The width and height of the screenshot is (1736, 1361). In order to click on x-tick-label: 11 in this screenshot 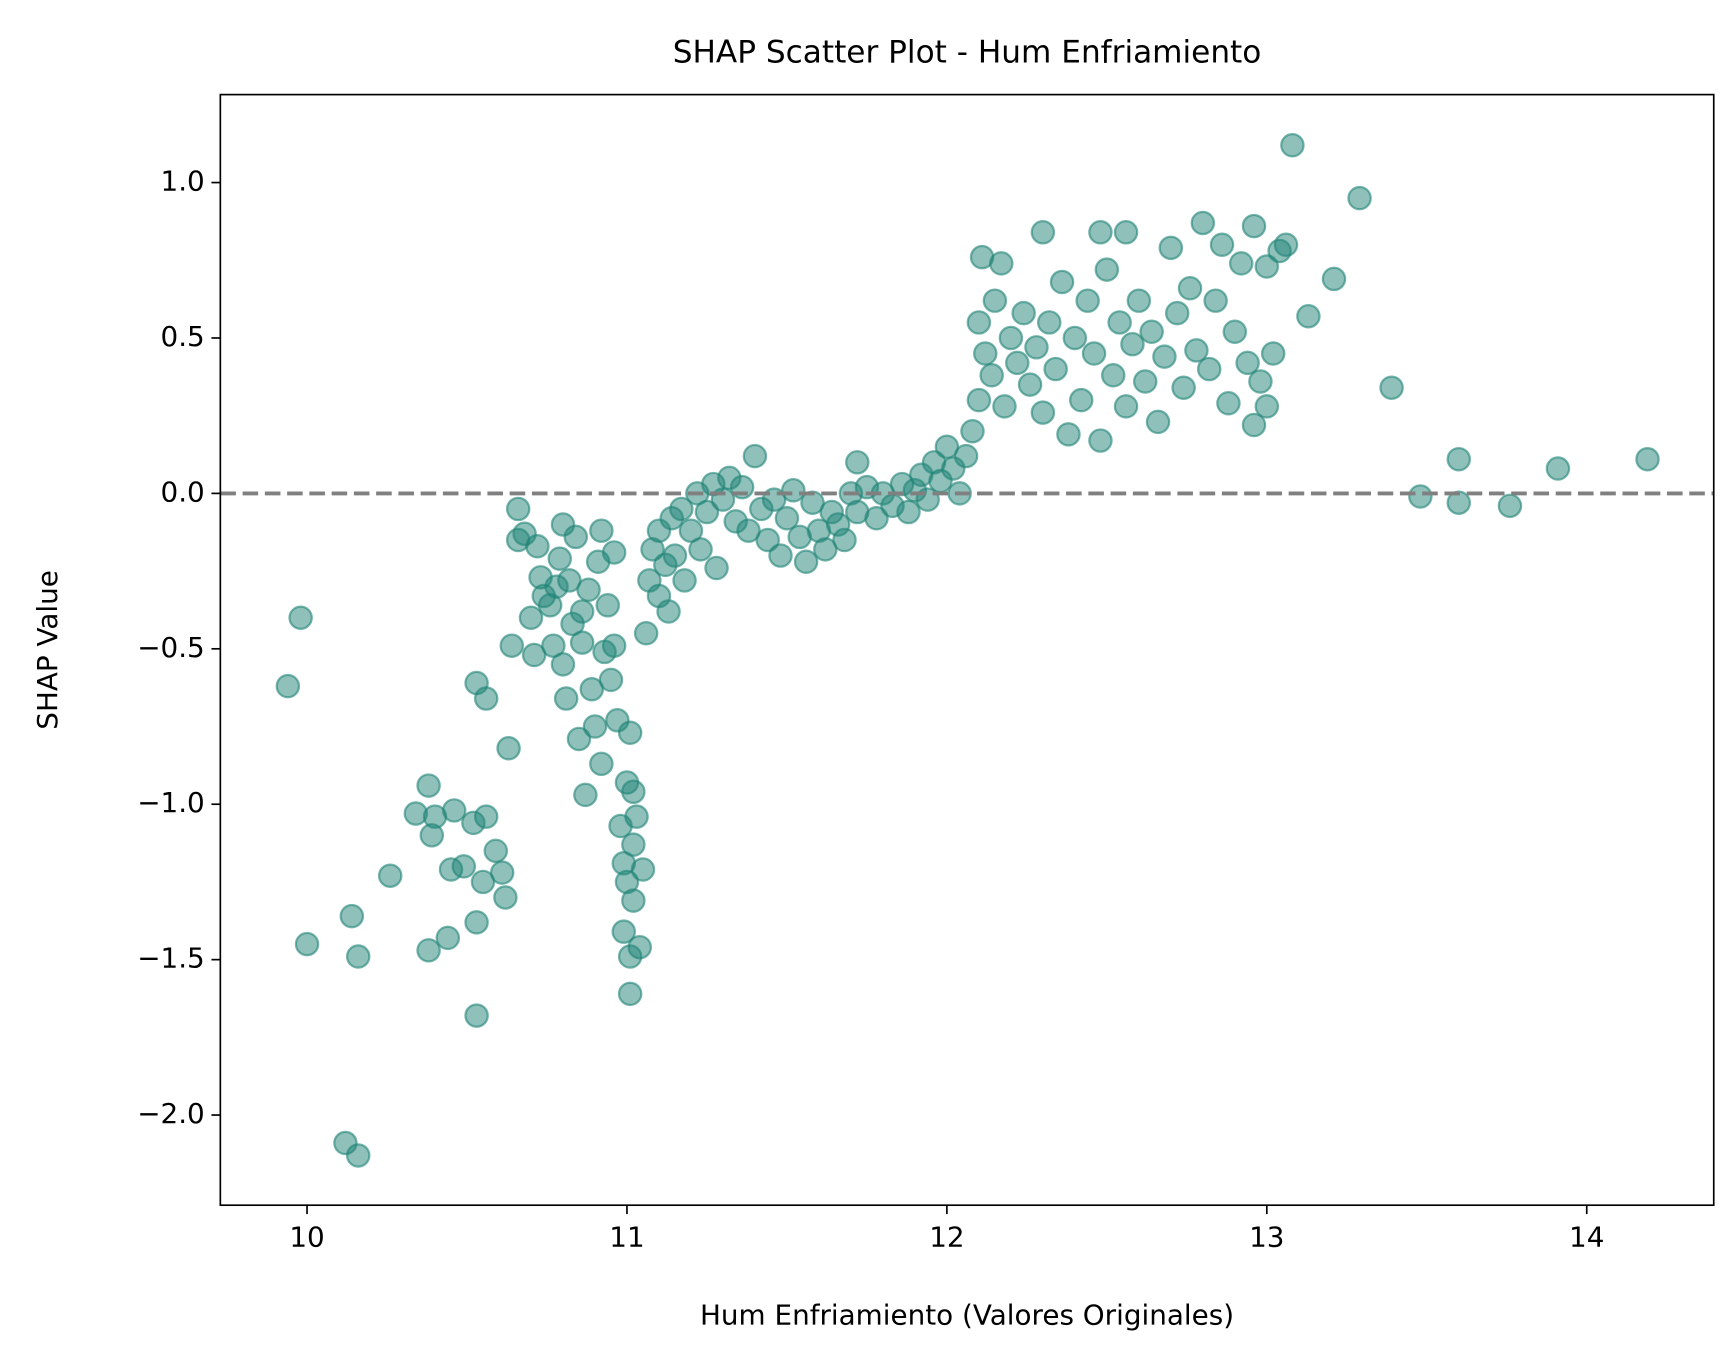, I will do `click(626, 1237)`.